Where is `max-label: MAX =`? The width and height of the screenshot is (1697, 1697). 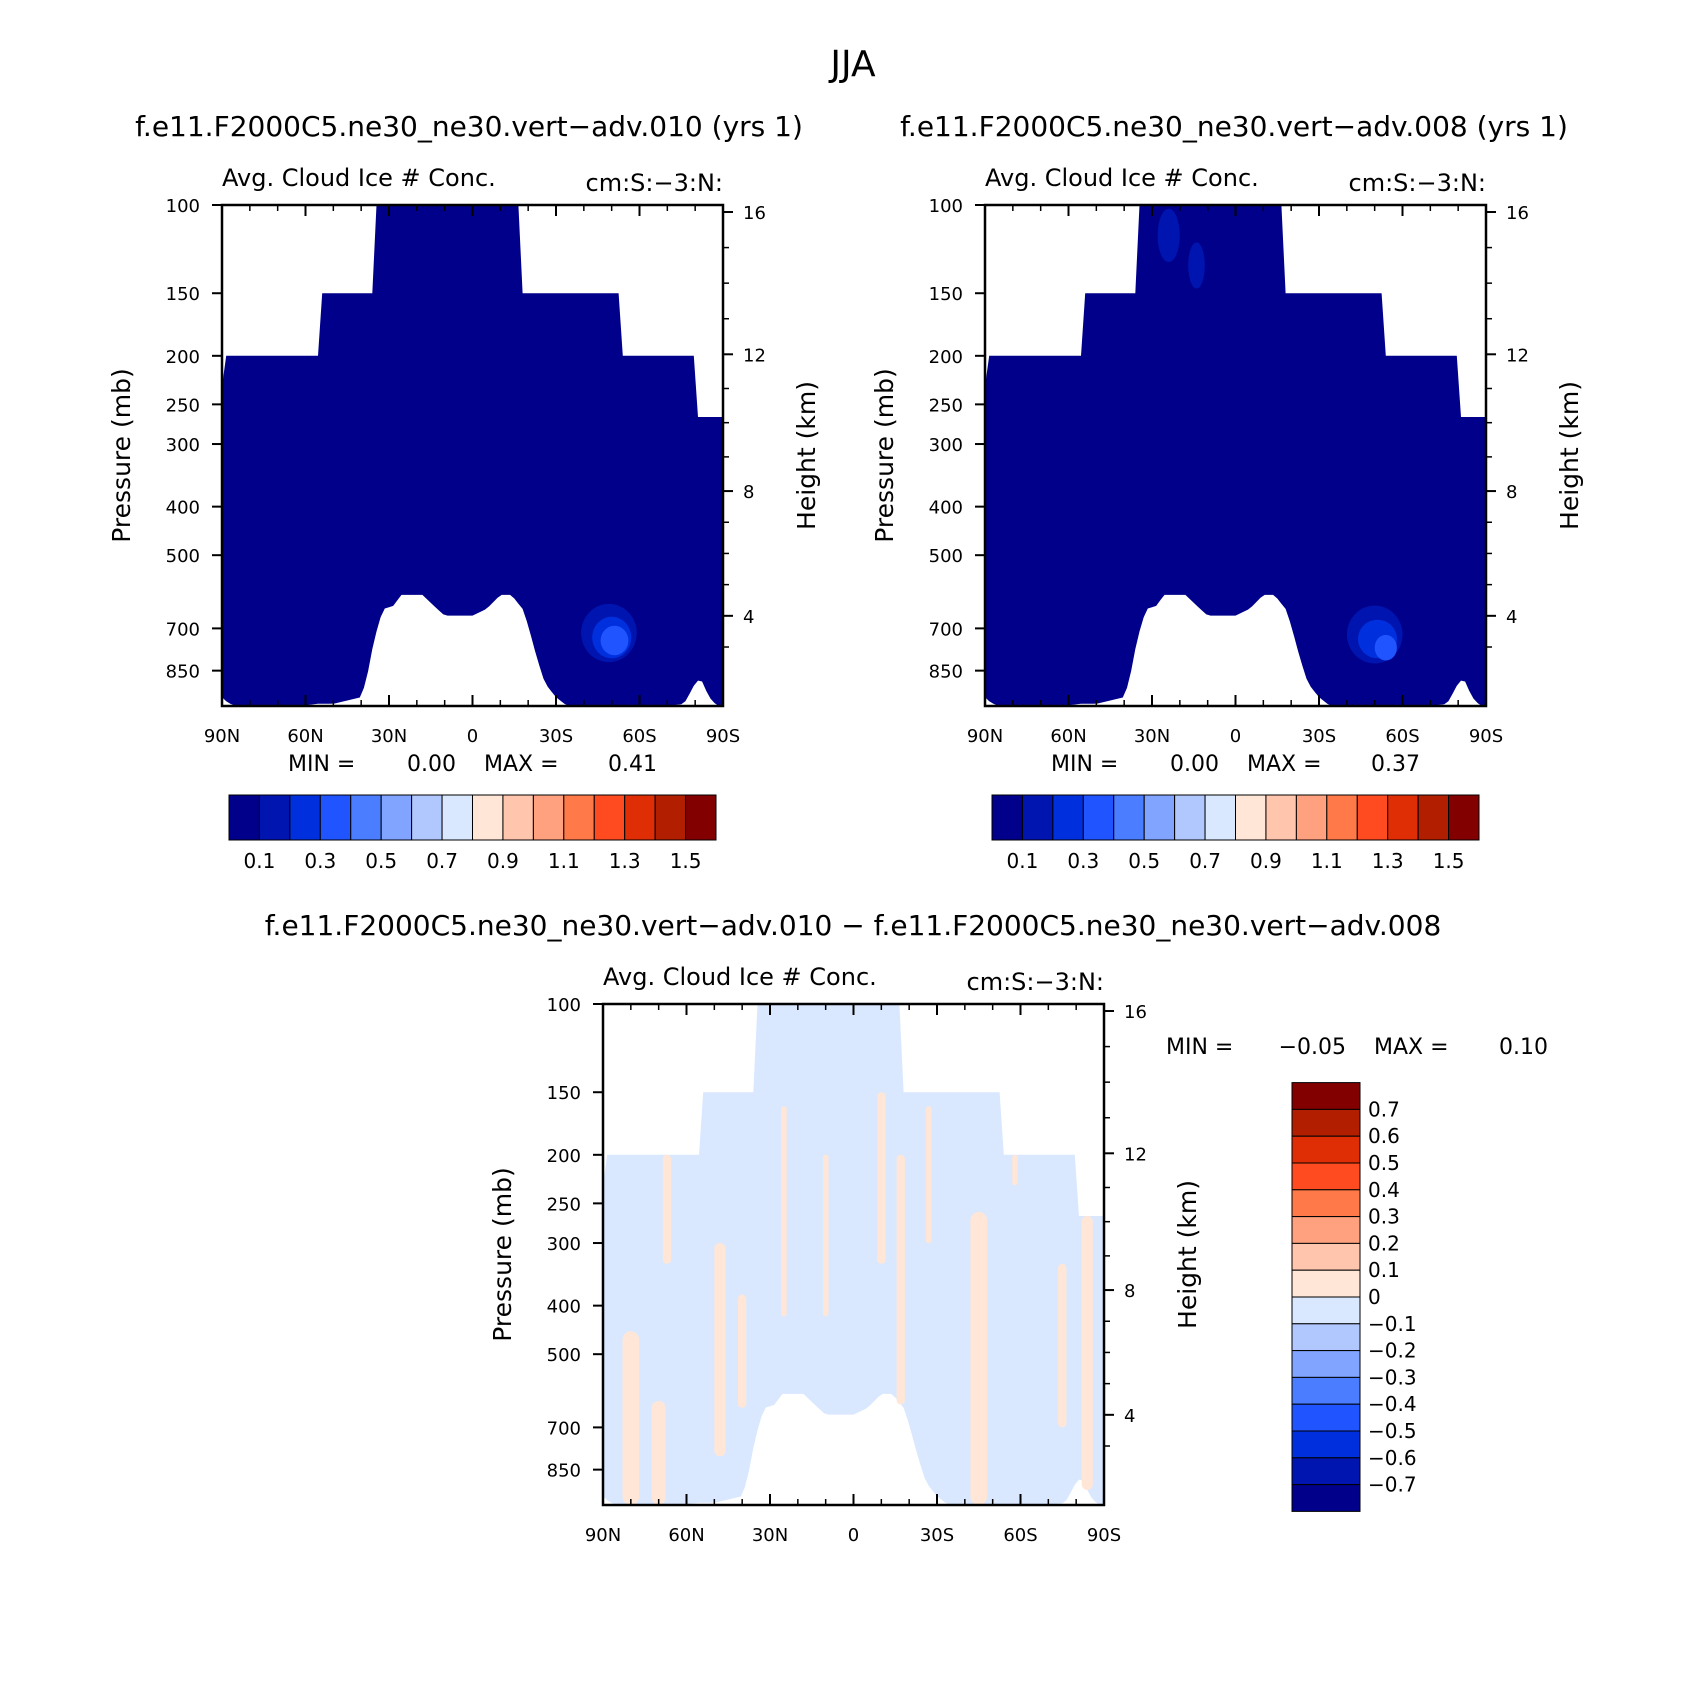 max-label: MAX = is located at coordinates (521, 764).